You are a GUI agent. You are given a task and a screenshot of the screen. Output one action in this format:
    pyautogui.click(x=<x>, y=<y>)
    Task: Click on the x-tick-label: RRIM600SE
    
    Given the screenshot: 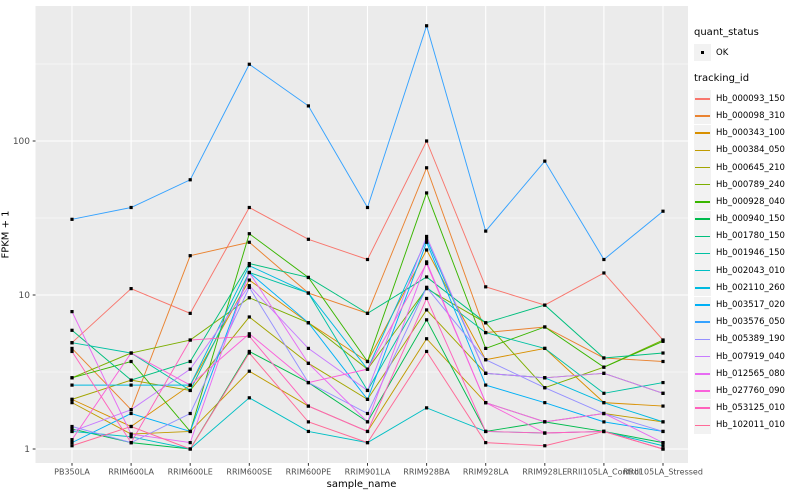 What is the action you would take?
    pyautogui.click(x=249, y=472)
    